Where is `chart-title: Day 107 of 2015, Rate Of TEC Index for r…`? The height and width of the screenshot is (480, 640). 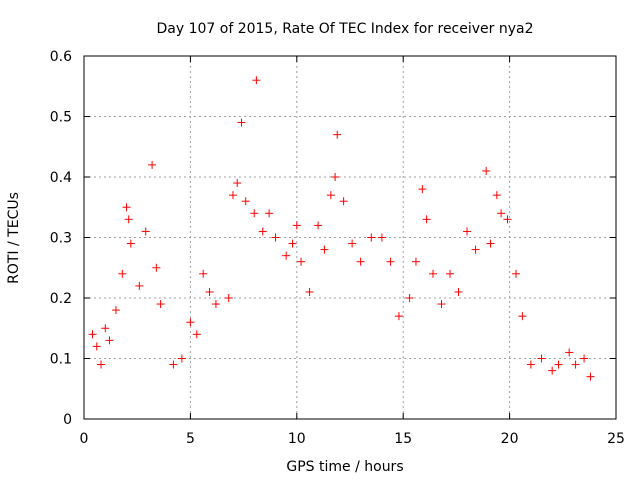
chart-title: Day 107 of 2015, Rate Of TEC Index for r… is located at coordinates (344, 29).